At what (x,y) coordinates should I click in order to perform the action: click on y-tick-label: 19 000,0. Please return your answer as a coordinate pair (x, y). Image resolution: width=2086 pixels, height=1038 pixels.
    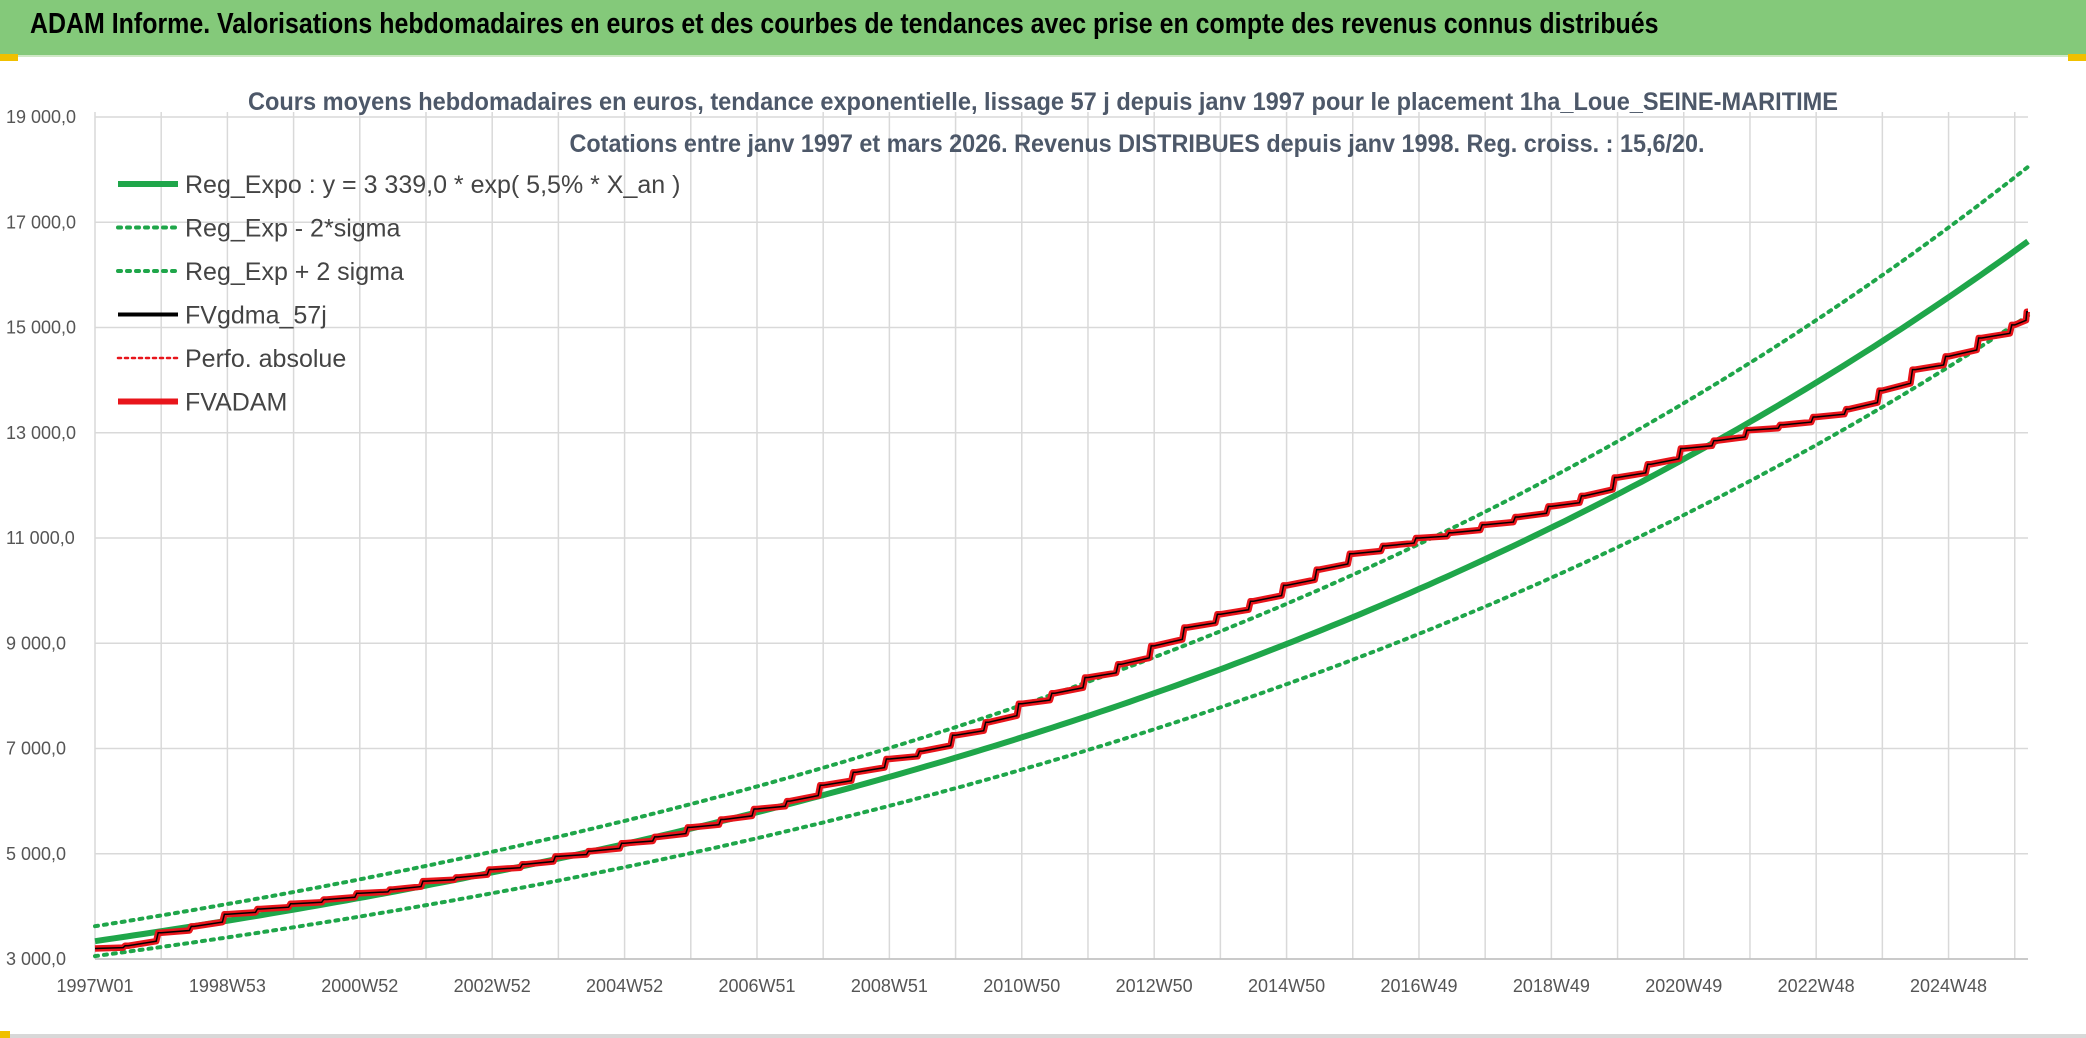
    Looking at the image, I should click on (41, 117).